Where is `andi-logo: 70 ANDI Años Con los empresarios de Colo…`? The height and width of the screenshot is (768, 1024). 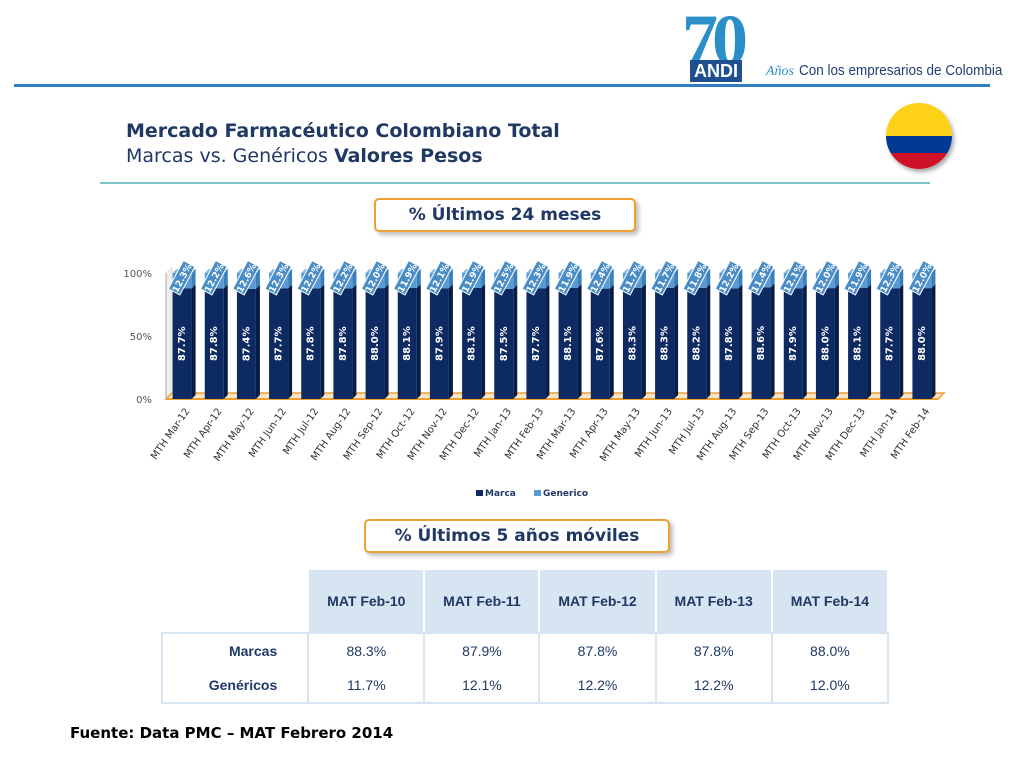
andi-logo: 70 ANDI Años Con los empresarios de Colo… is located at coordinates (840, 44).